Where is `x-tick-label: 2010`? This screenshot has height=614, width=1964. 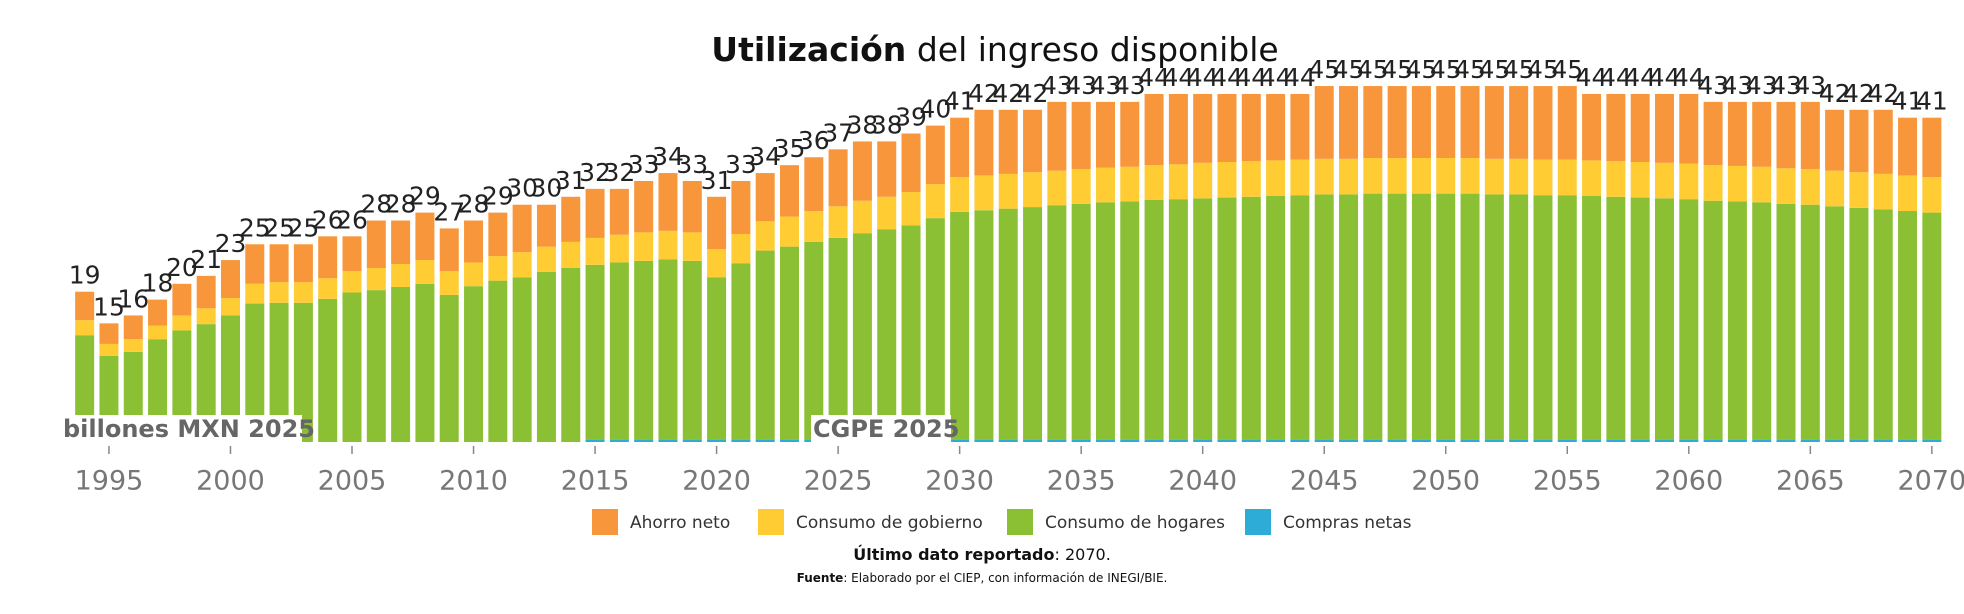 x-tick-label: 2010 is located at coordinates (473, 481).